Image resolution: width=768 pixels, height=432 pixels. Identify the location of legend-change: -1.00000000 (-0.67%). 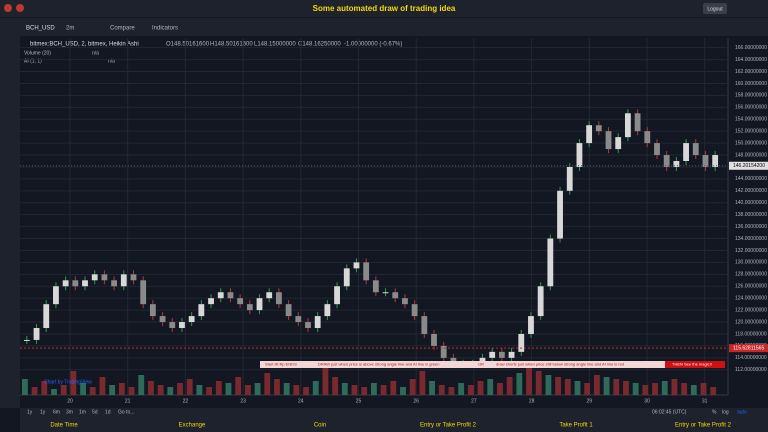
(373, 45).